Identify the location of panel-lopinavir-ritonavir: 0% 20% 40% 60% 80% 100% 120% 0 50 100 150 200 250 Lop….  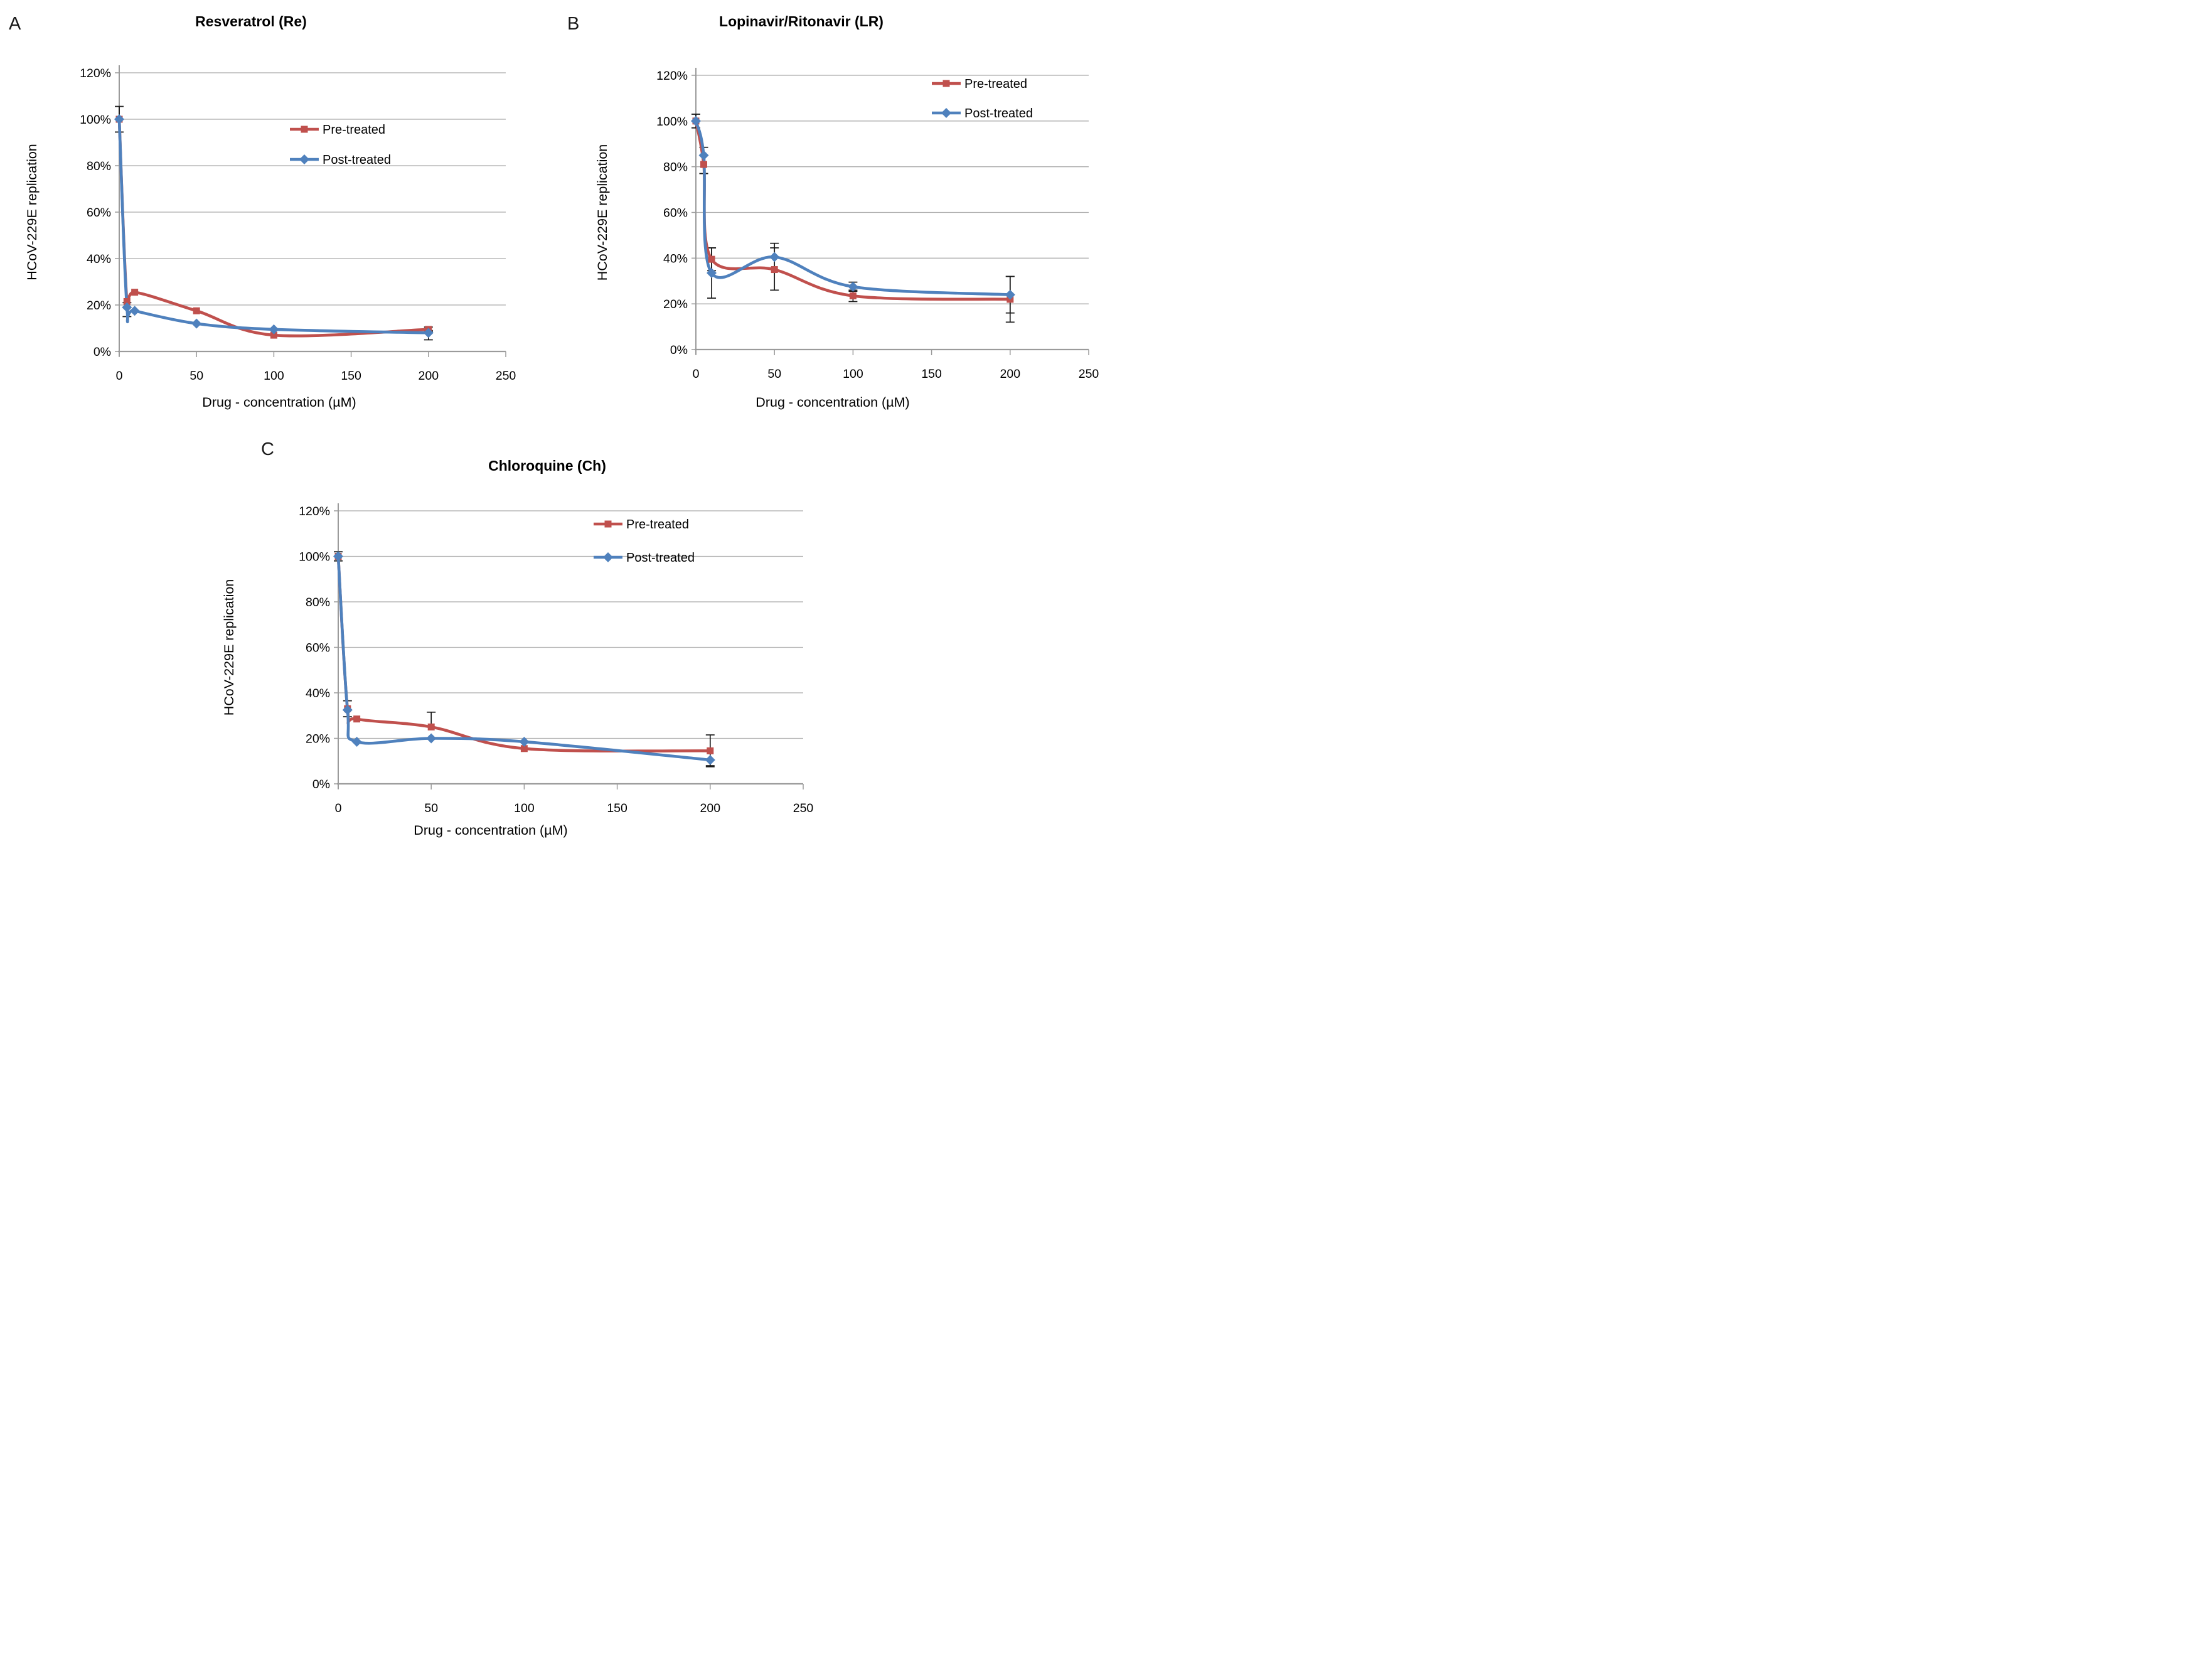
(826, 211).